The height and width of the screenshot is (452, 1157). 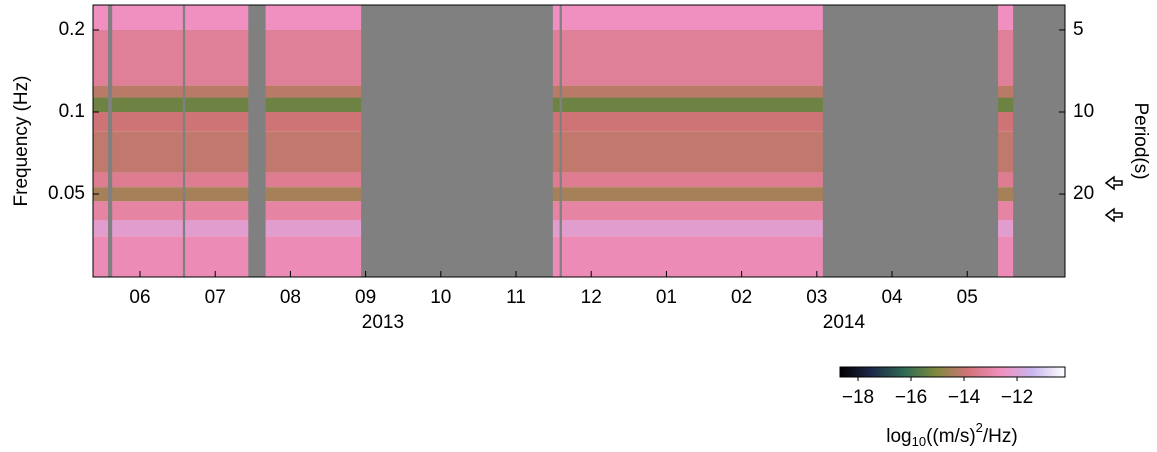 What do you see at coordinates (919, 441) in the screenshot?
I see `label-part: 10` at bounding box center [919, 441].